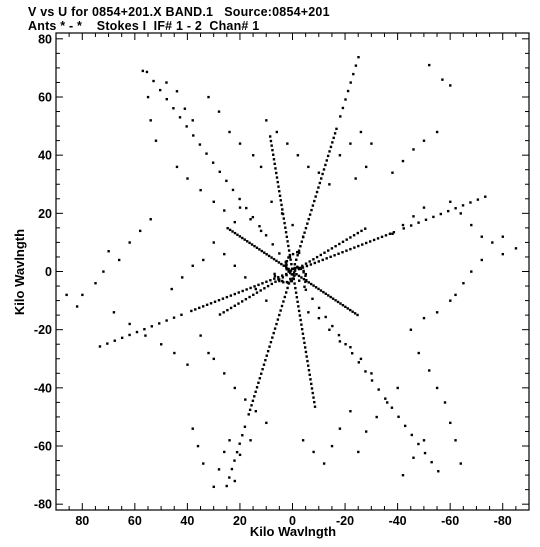  I want to click on x-tick-label: 20, so click(240, 521).